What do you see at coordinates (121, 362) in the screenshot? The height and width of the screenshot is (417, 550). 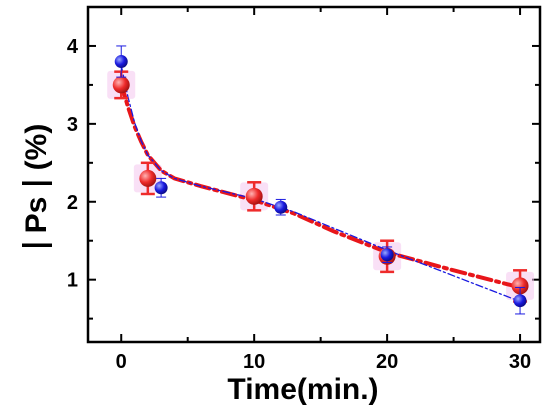 I see `x-tick-label: 0` at bounding box center [121, 362].